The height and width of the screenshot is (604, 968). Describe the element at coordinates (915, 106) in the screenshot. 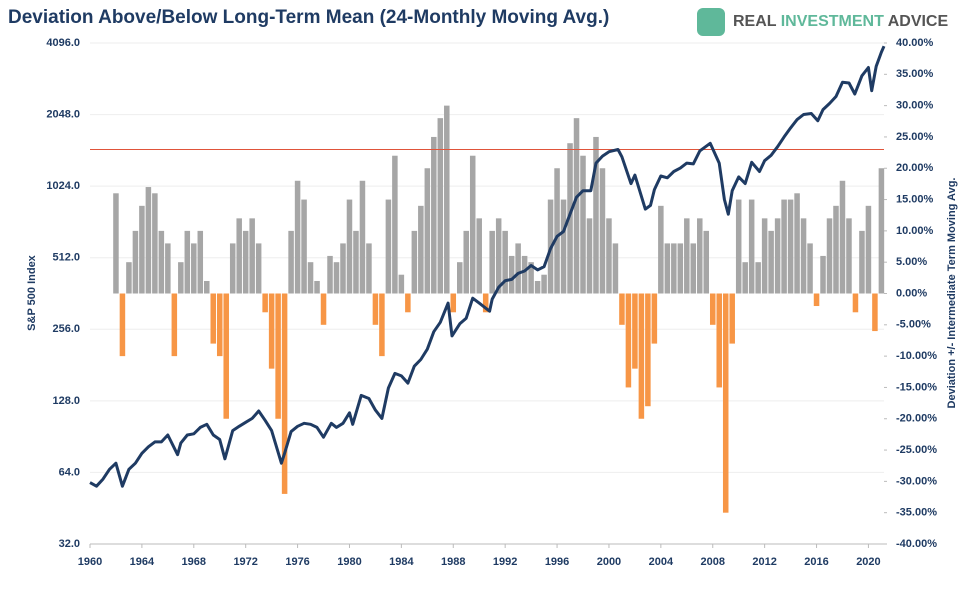

I see `y2-tick-label: 30.00%` at that location.